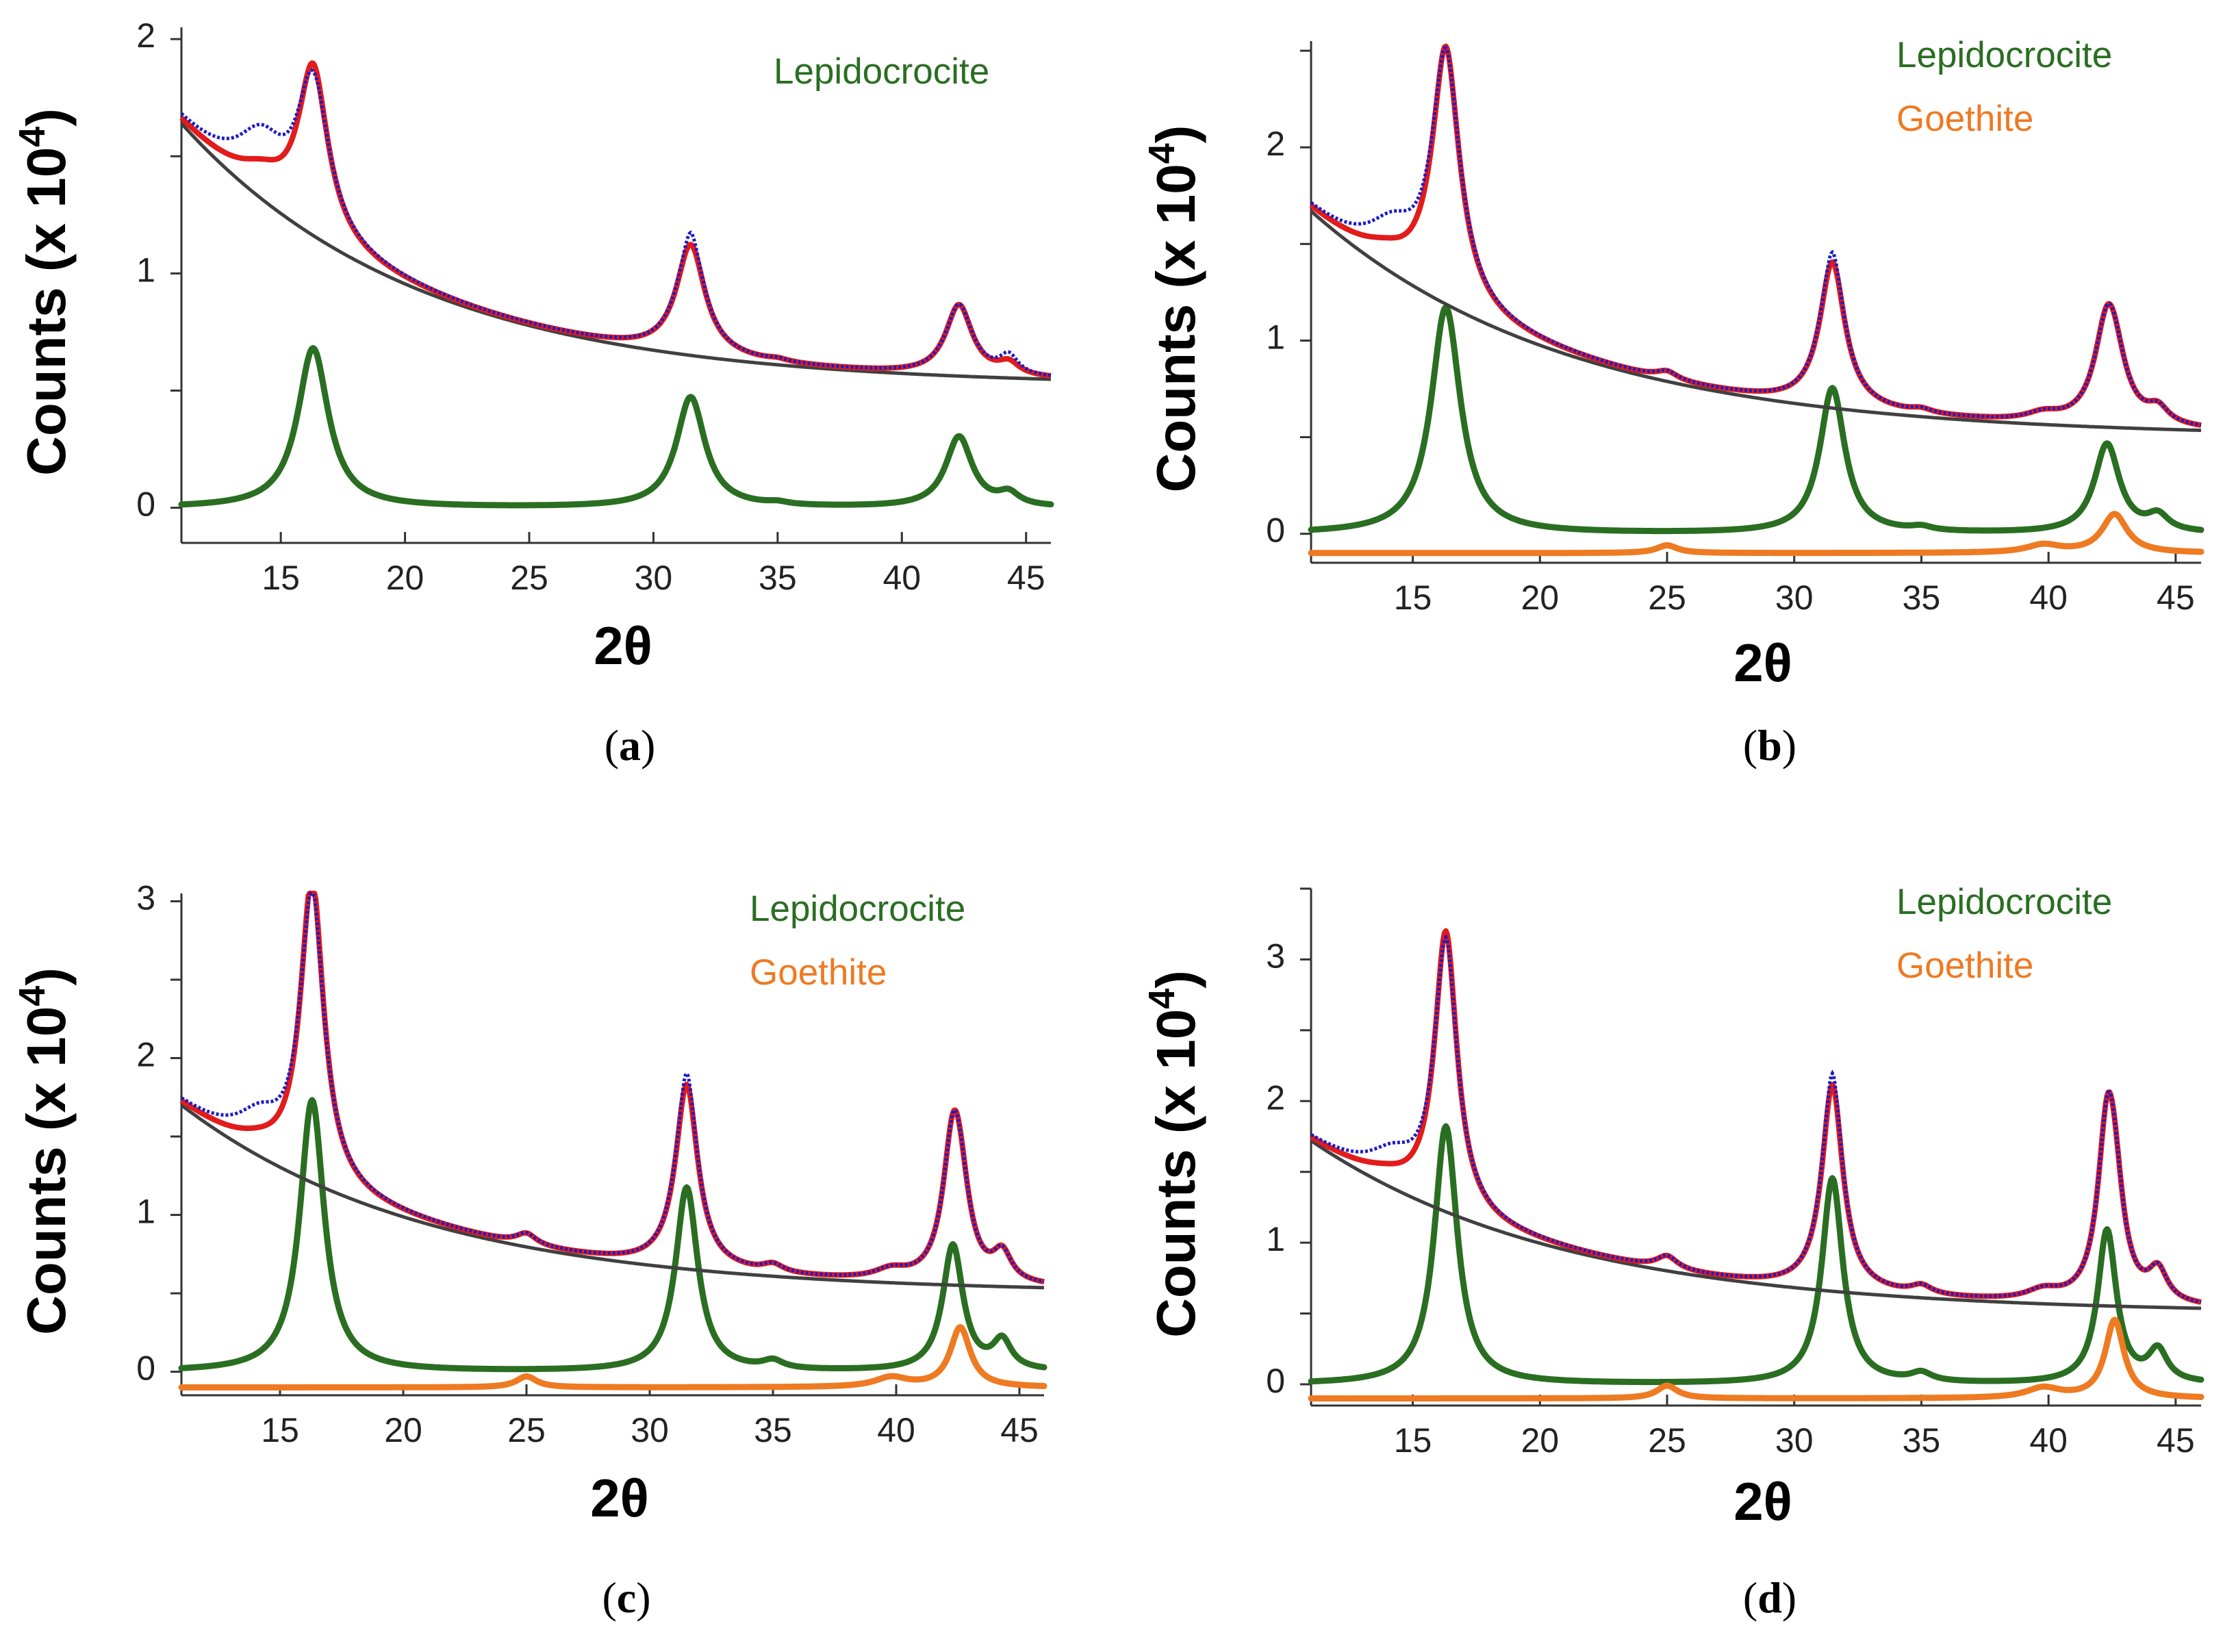  I want to click on caption-letter: b, so click(1769, 745).